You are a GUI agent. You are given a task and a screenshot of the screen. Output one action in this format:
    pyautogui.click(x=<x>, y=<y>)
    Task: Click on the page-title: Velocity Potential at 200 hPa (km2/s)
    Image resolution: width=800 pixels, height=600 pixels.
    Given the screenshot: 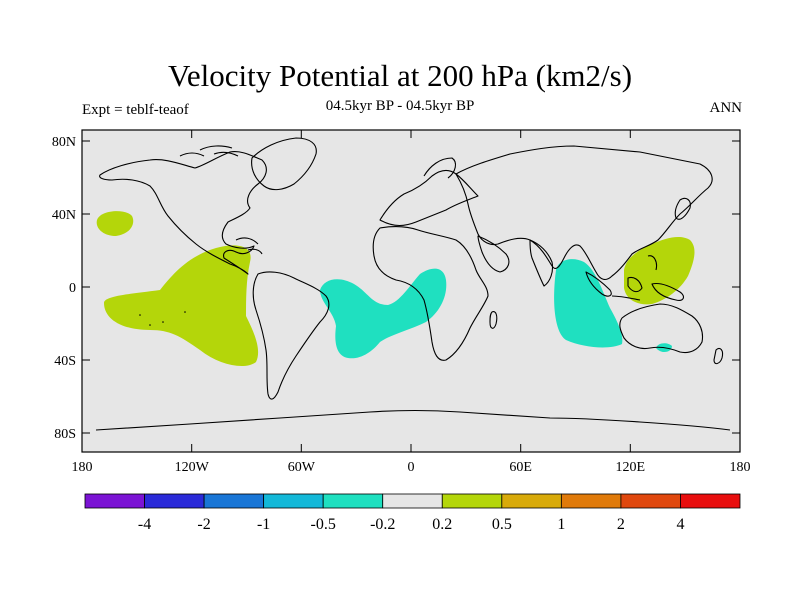 What is the action you would take?
    pyautogui.click(x=400, y=75)
    